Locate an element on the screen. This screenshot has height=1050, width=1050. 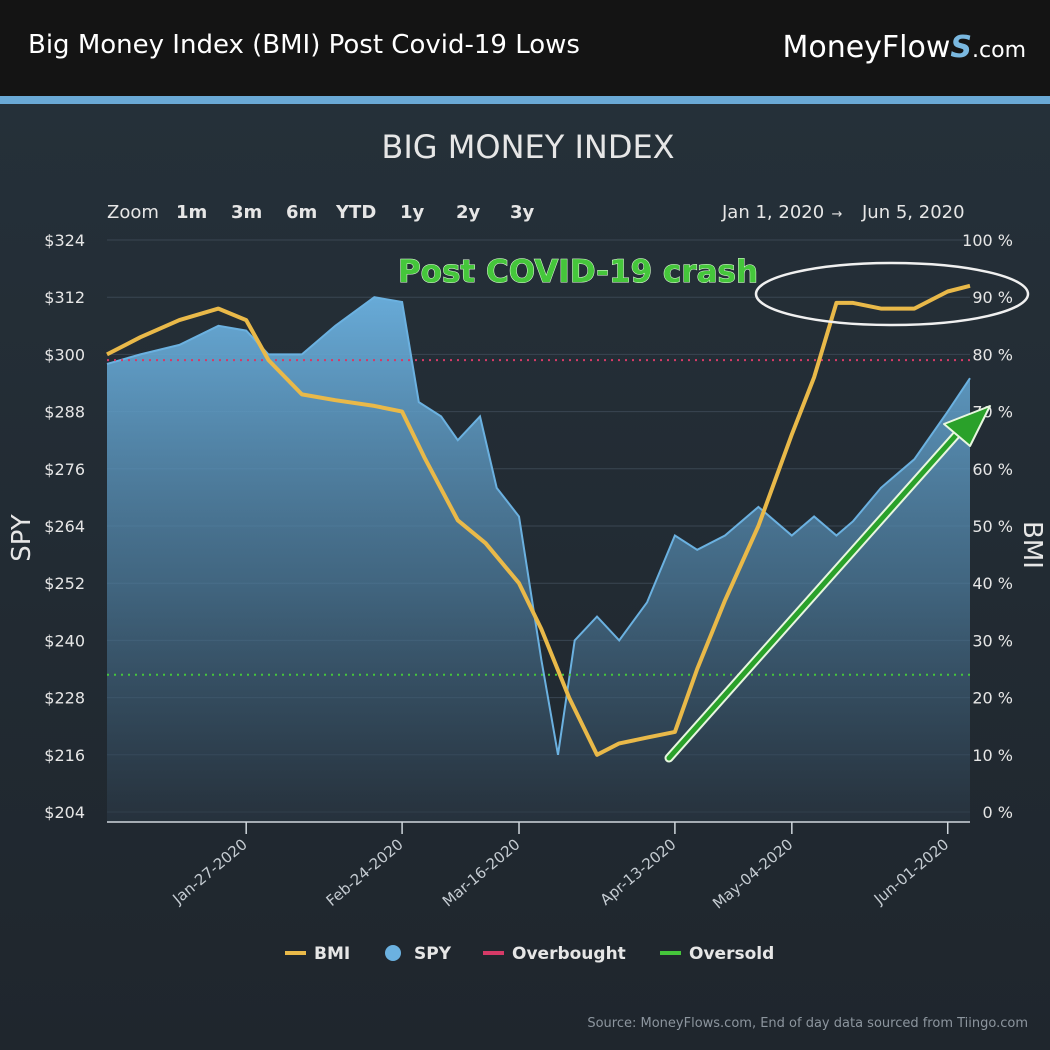
y-right-tick-label: 60 % is located at coordinates (992, 469).